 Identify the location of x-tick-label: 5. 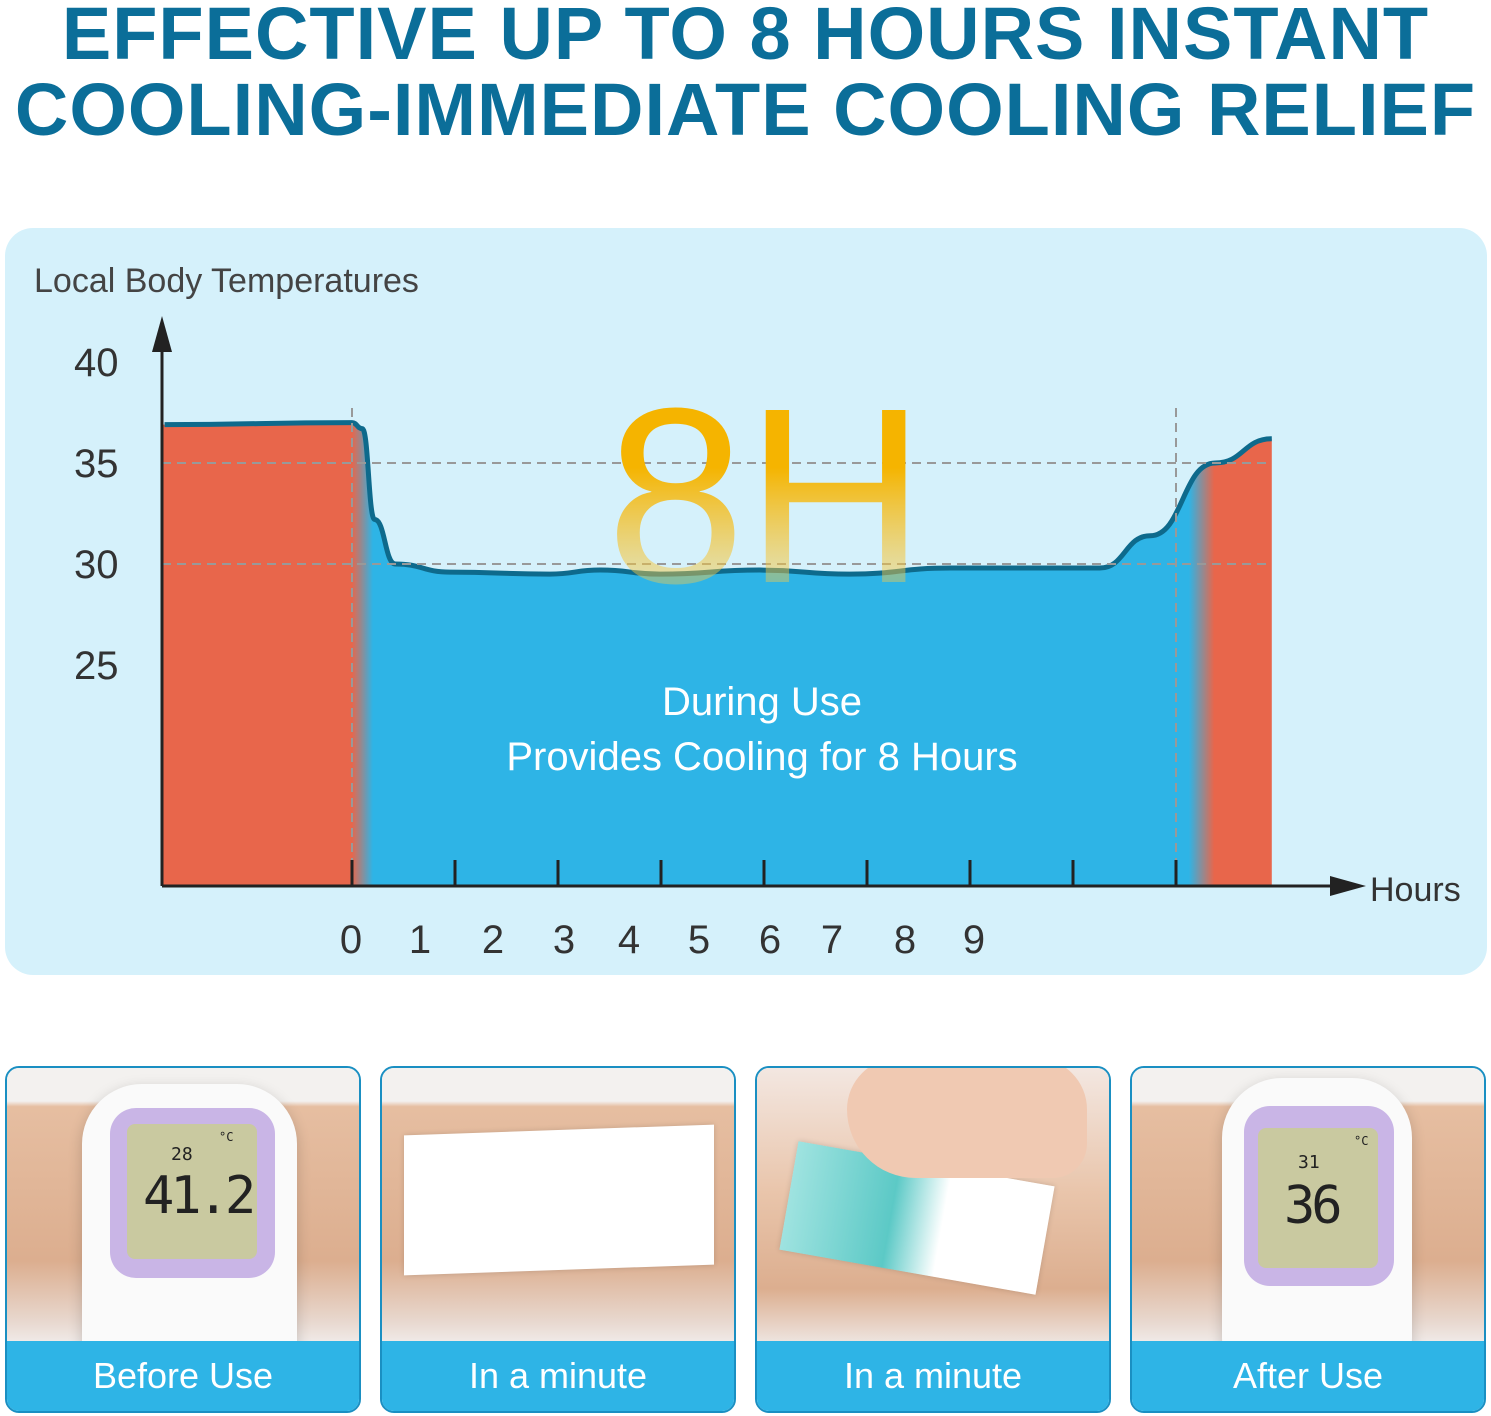
(699, 940).